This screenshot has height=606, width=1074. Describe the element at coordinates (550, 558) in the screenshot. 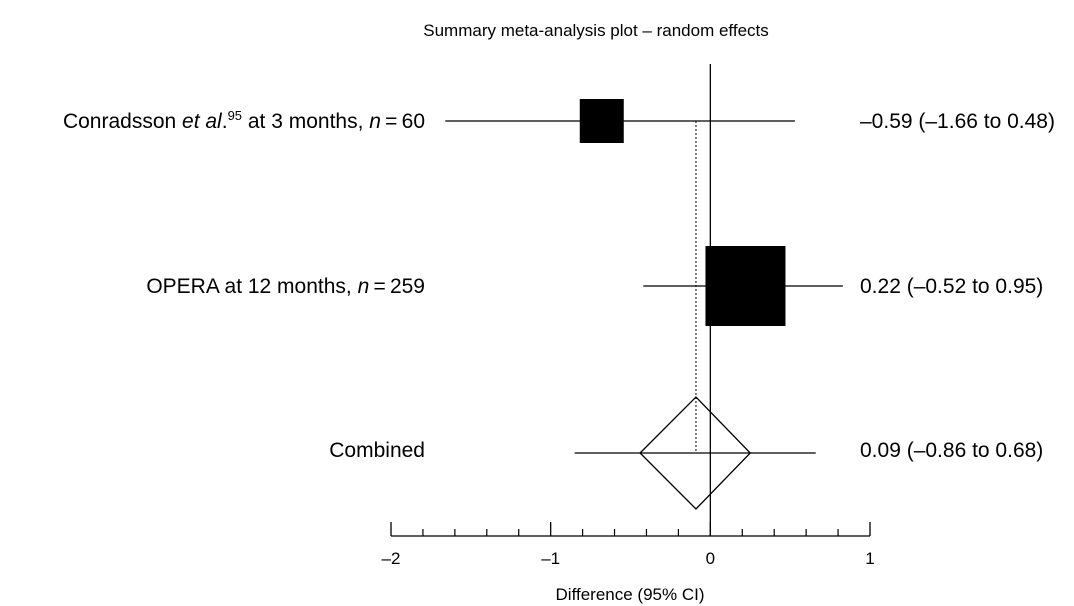

I see `tick-label: –1` at that location.